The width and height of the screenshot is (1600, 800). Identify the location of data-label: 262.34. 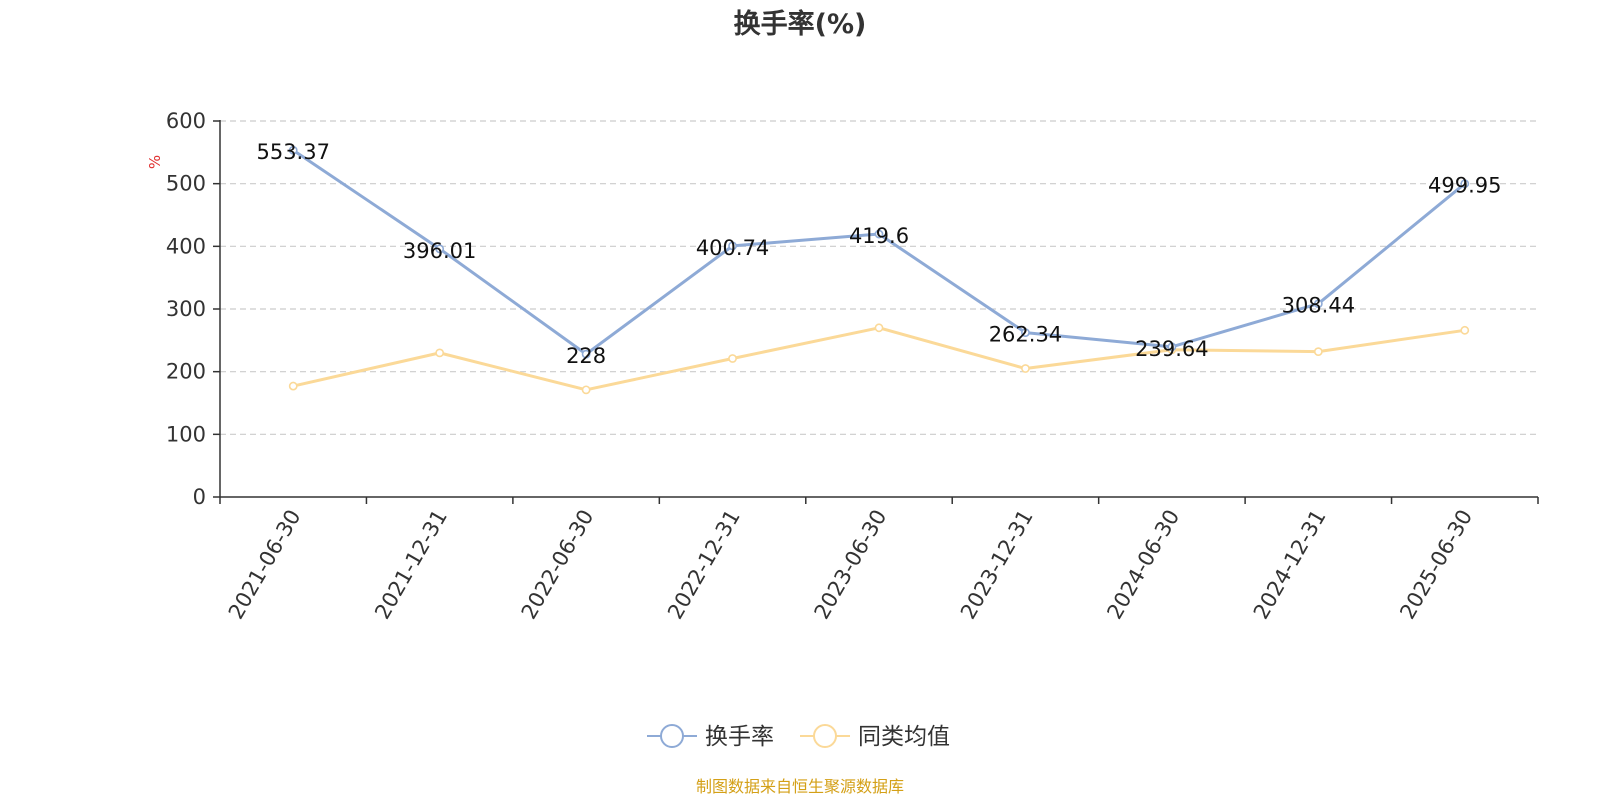
(1025, 335).